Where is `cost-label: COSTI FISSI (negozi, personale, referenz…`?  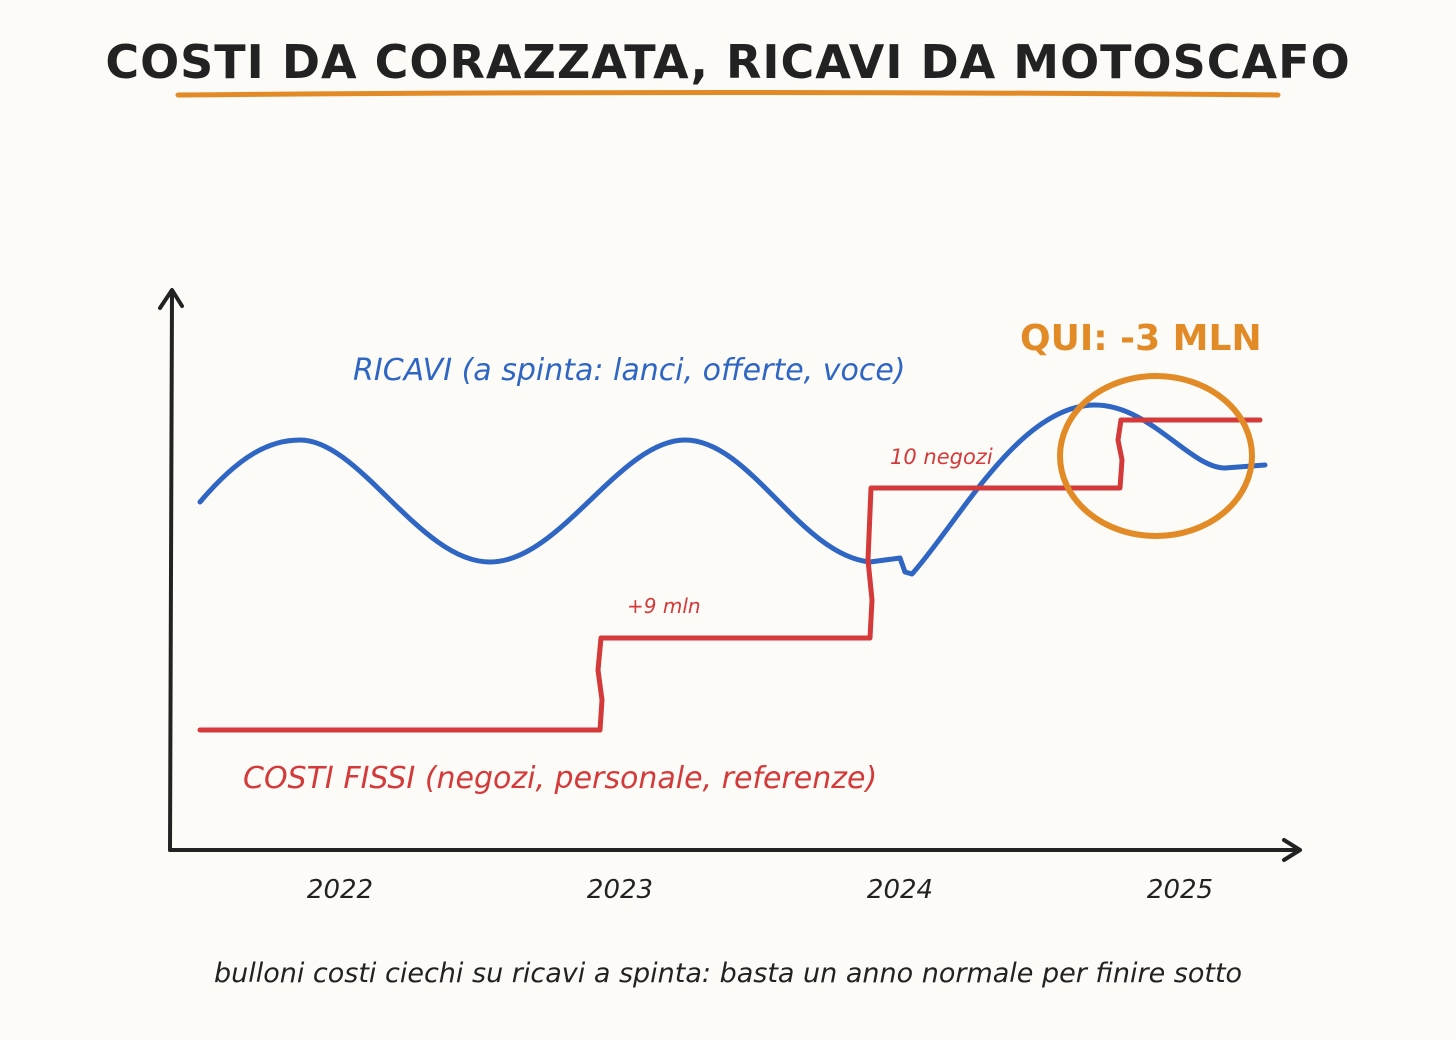
cost-label: COSTI FISSI (negozi, personale, referenz… is located at coordinates (560, 778).